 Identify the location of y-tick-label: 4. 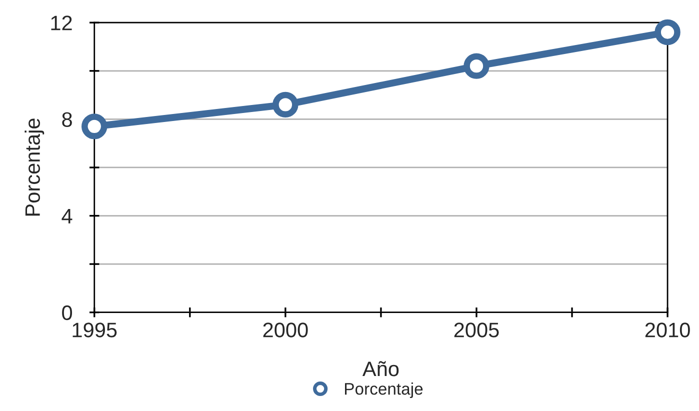
(67, 216).